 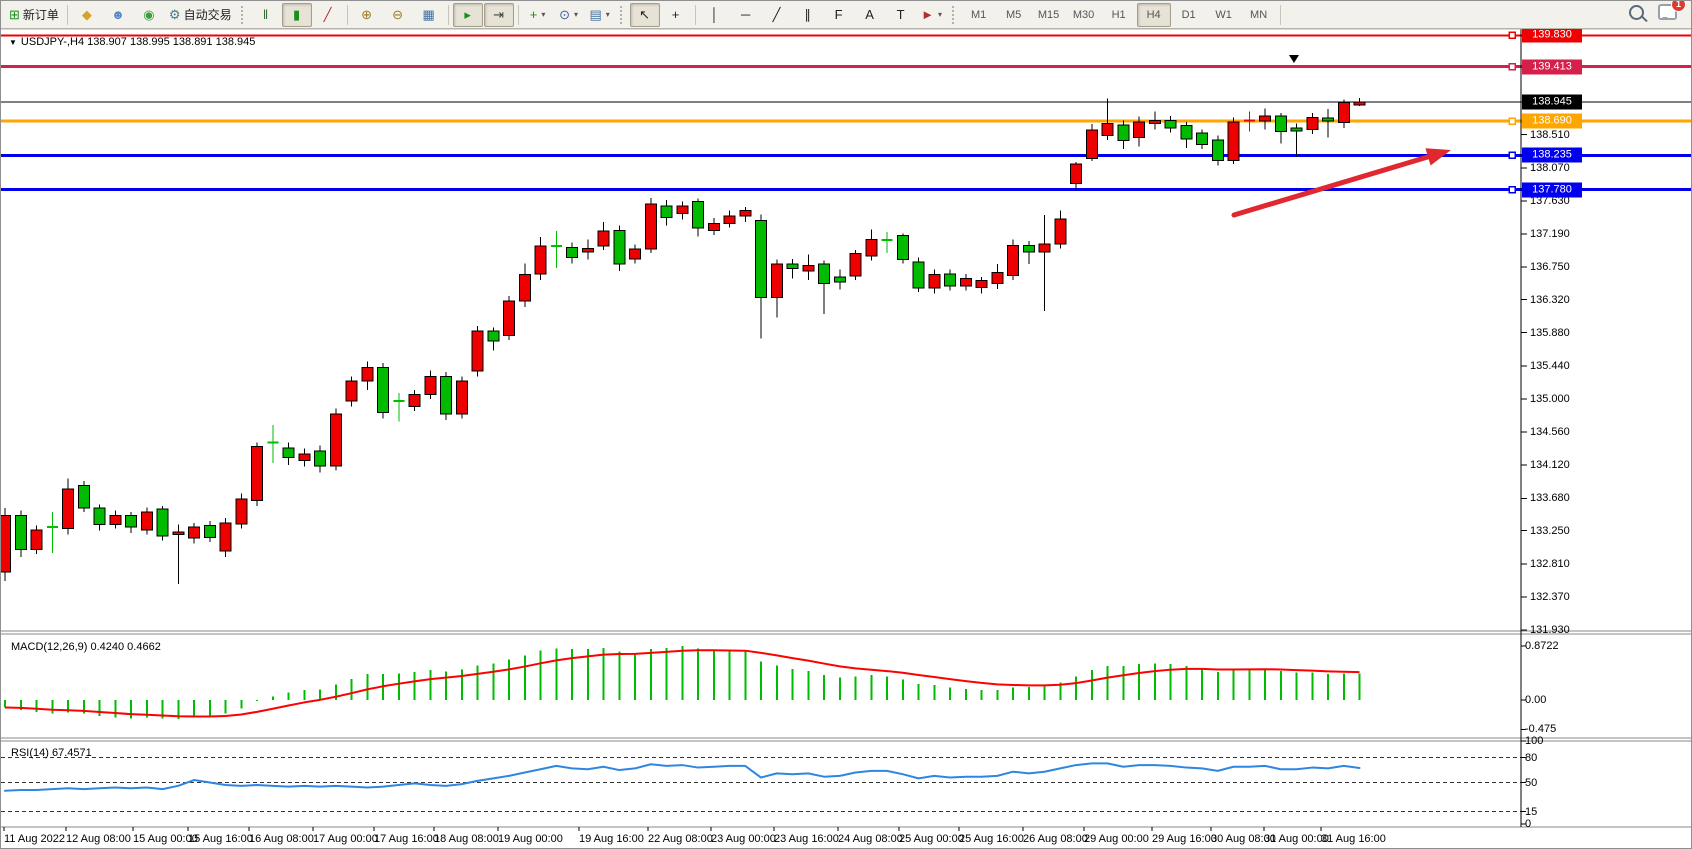 What do you see at coordinates (806, 839) in the screenshot?
I see `time-axis-label: 23 Aug 16:00` at bounding box center [806, 839].